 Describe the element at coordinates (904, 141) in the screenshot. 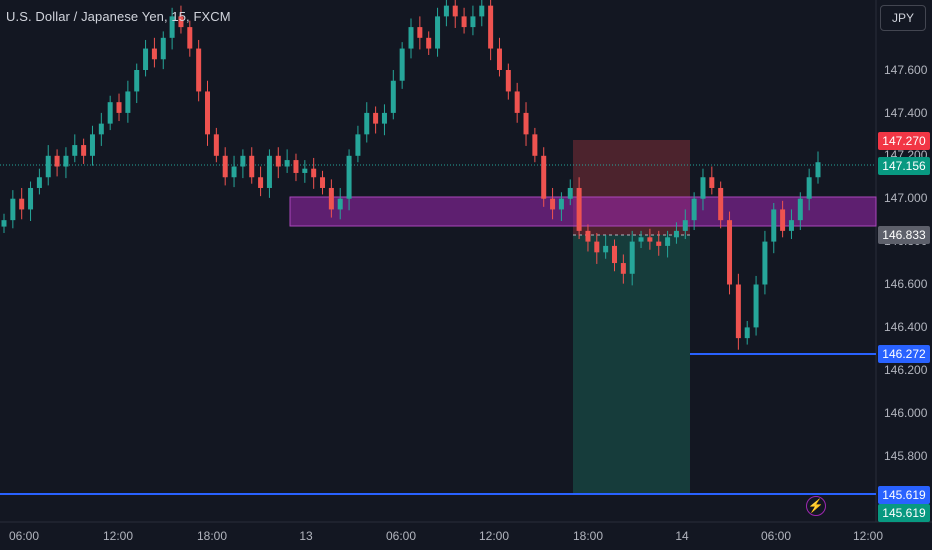

I see `stop-price-tag: 147.270` at that location.